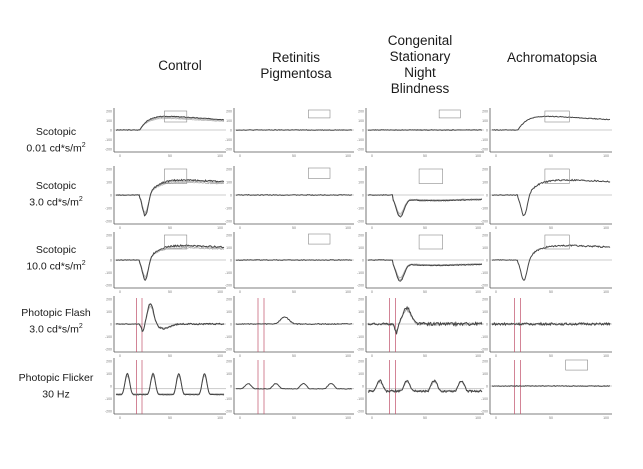 This screenshot has width=643, height=469. I want to click on erg-panel-csnb-scotopic-100: 200 100 0 -100 -200 0 50 100, so click(420, 263).